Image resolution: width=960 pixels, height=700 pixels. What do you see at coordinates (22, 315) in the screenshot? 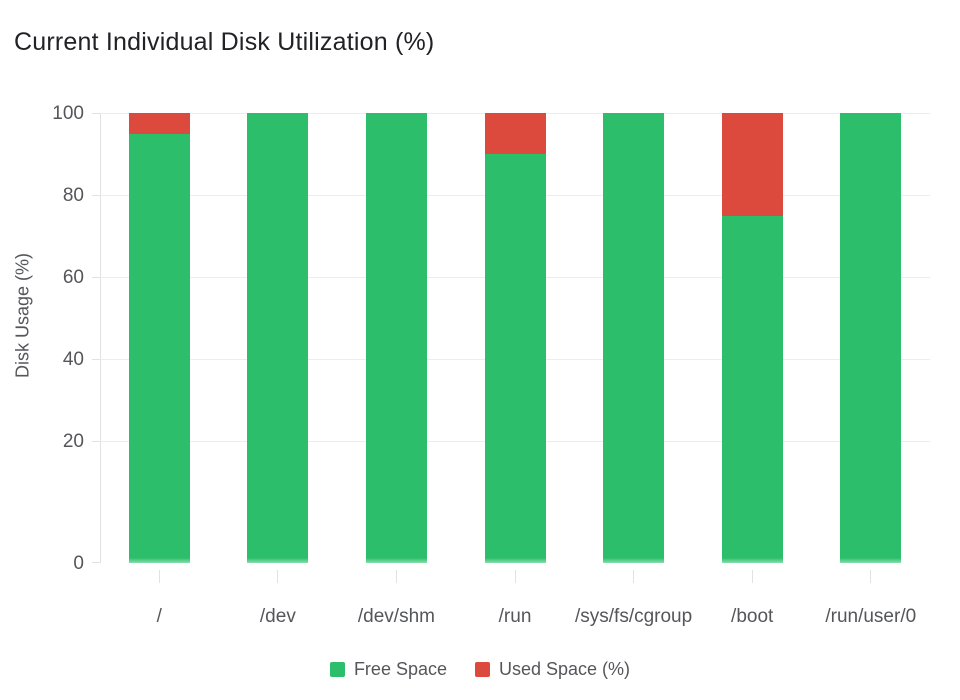
I see `y-axis-title: Disk Usage (%)` at bounding box center [22, 315].